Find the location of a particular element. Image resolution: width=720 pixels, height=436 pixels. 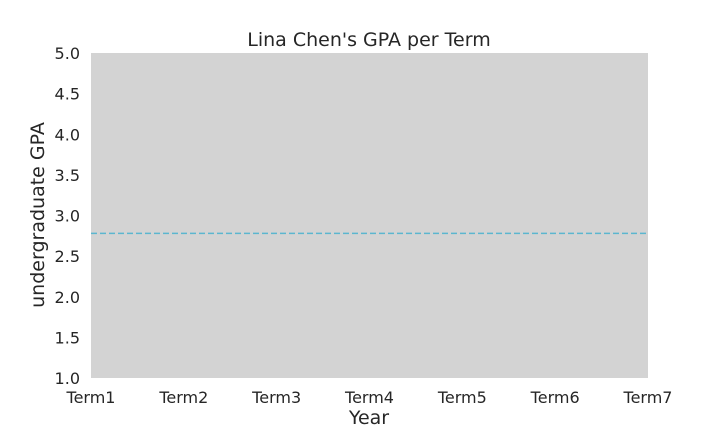

y-tick-label: 1.0 is located at coordinates (67, 378).